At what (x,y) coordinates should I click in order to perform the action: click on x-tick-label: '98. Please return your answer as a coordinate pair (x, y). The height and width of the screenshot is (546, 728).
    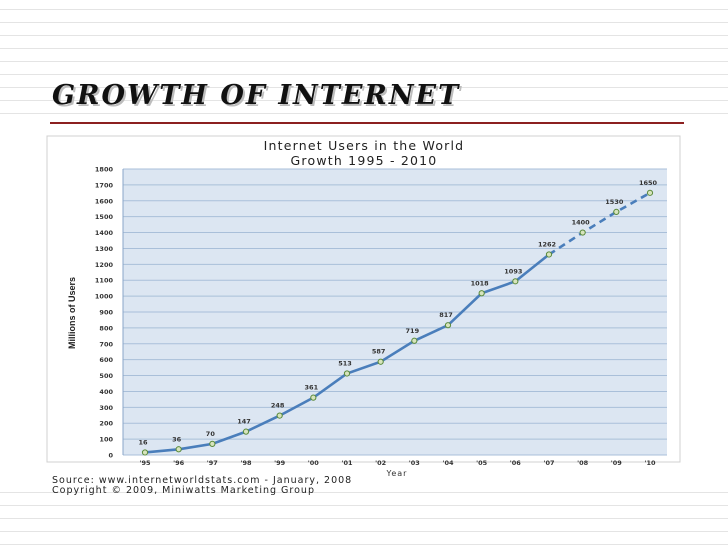
    Looking at the image, I should click on (246, 463).